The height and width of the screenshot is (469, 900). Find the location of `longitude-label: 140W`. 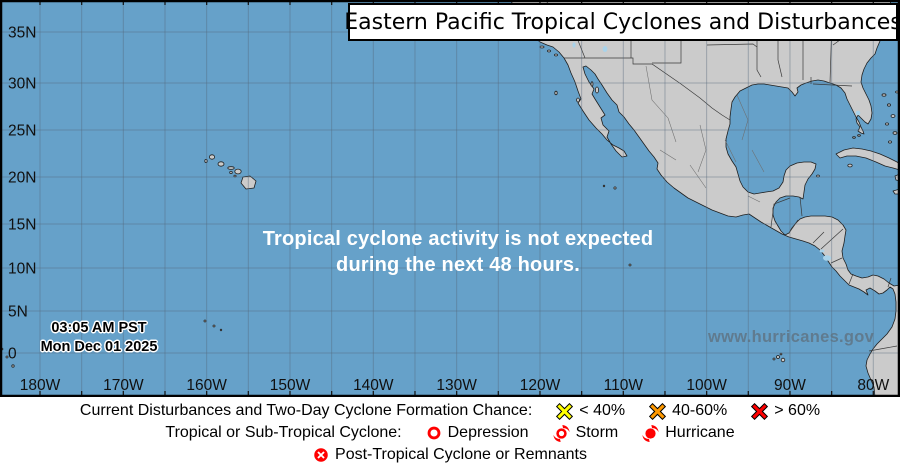

longitude-label: 140W is located at coordinates (373, 385).